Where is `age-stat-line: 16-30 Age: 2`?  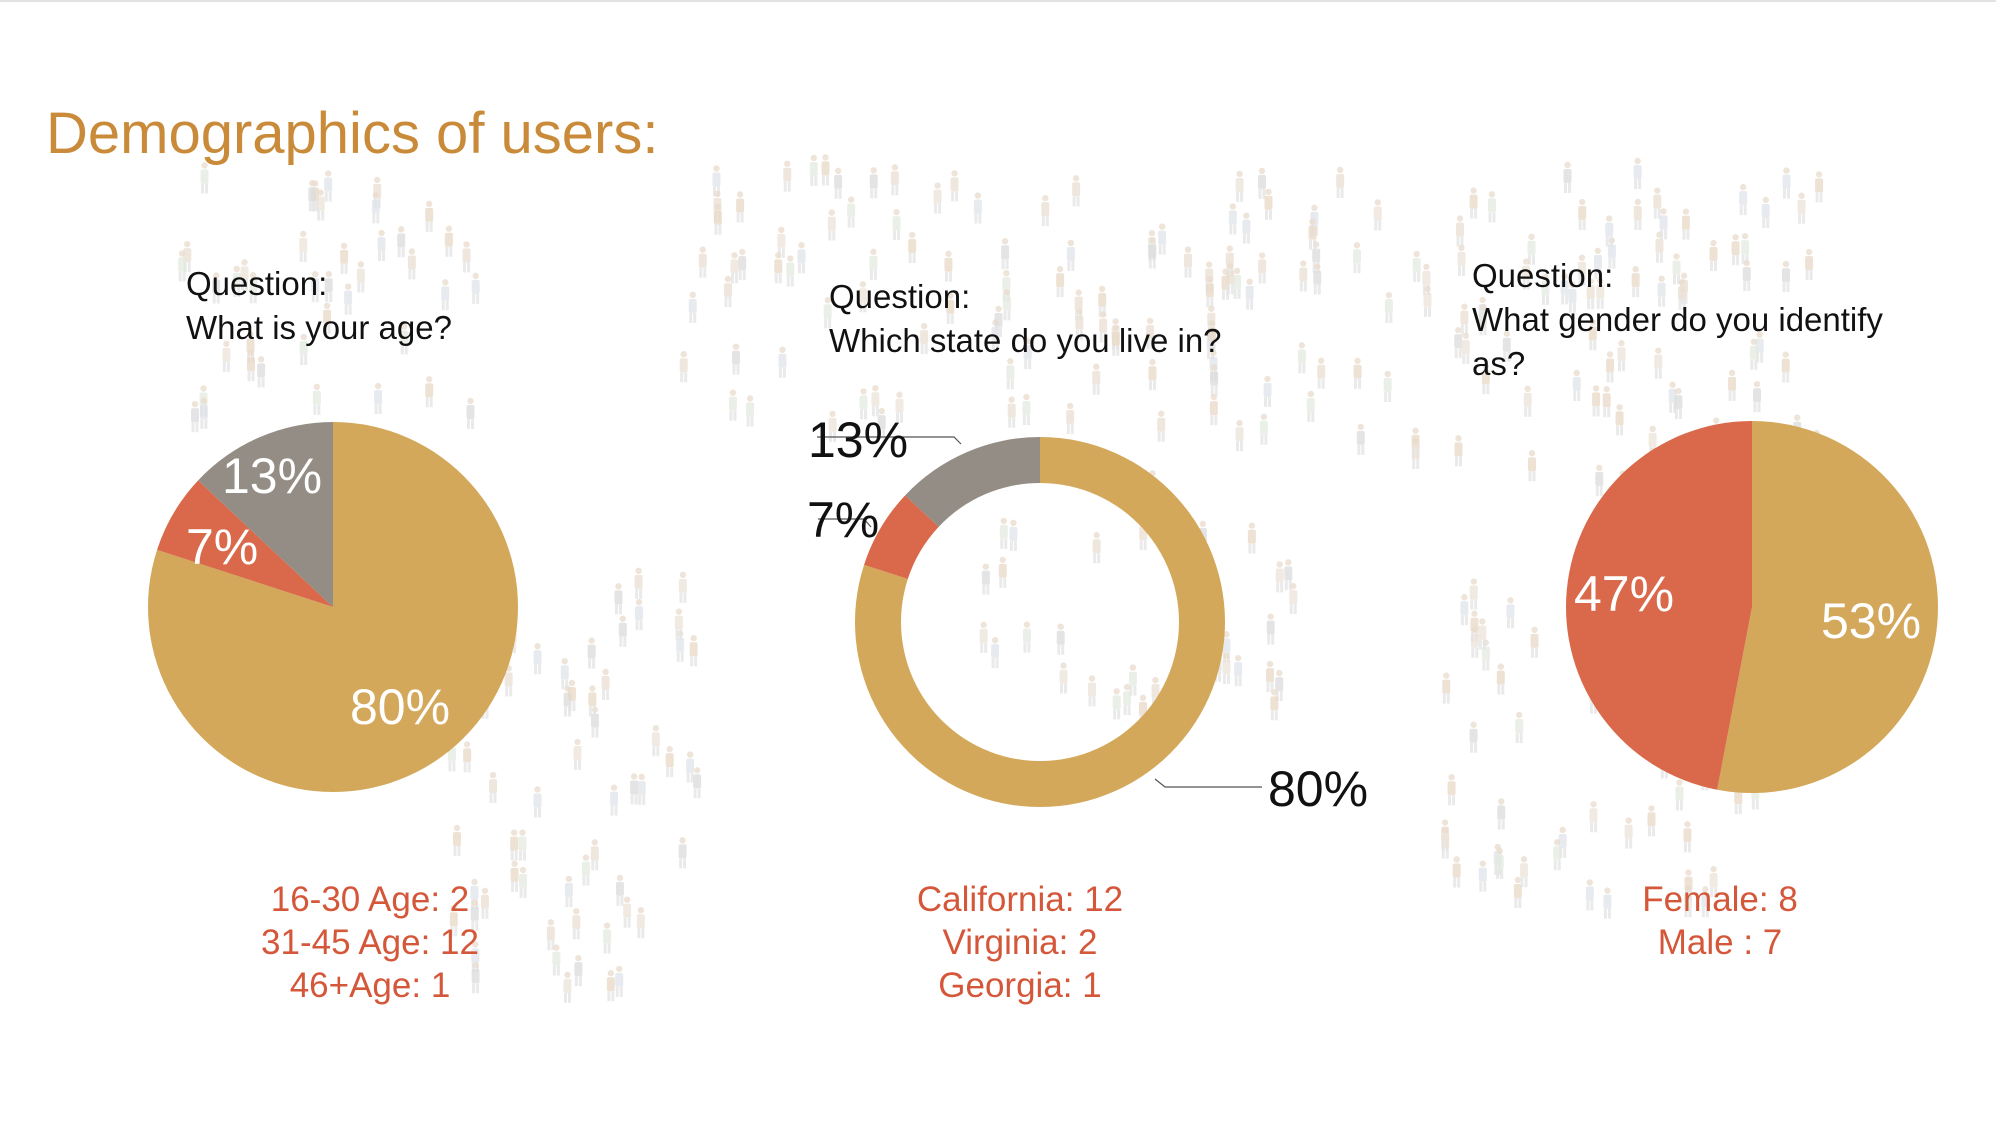
age-stat-line: 16-30 Age: 2 is located at coordinates (370, 899).